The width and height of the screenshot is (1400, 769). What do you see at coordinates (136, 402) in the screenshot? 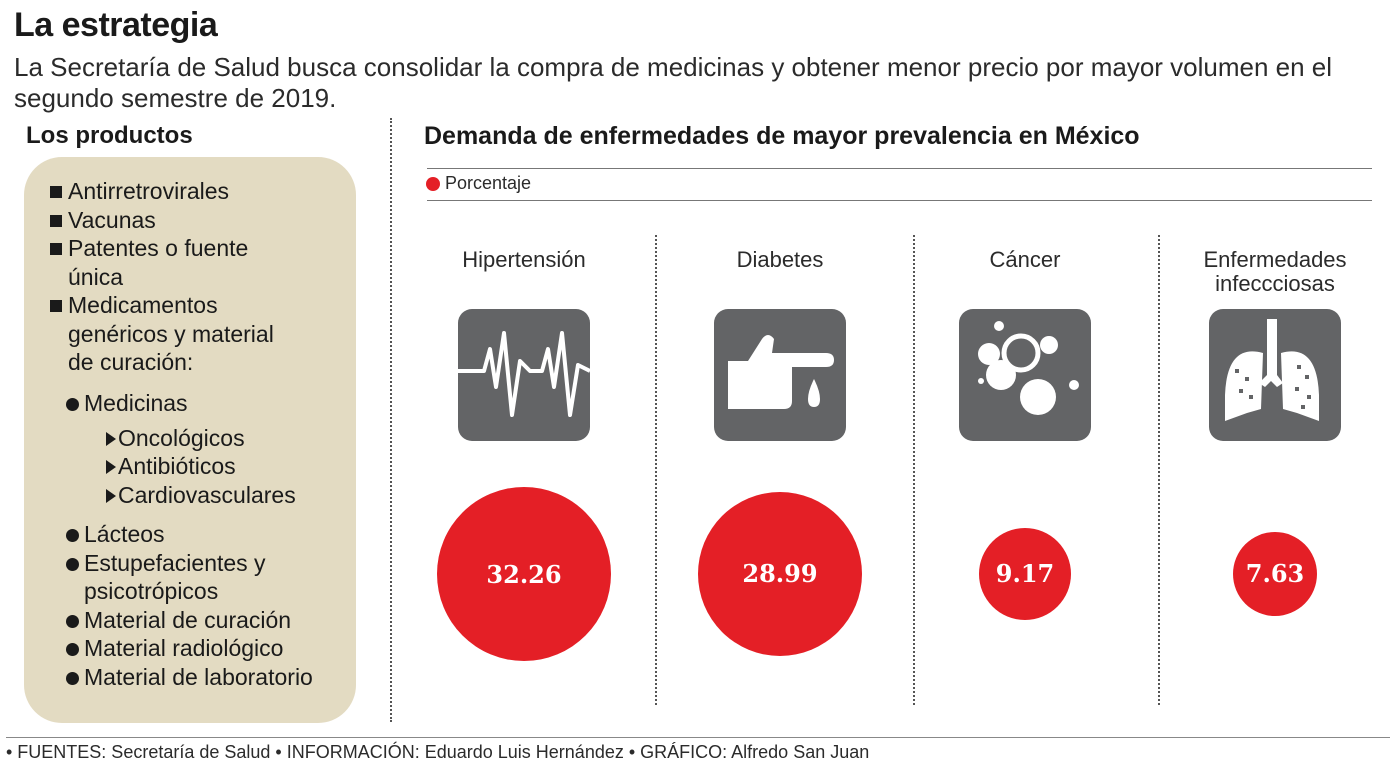
I see `product-subitem: Medicinas` at bounding box center [136, 402].